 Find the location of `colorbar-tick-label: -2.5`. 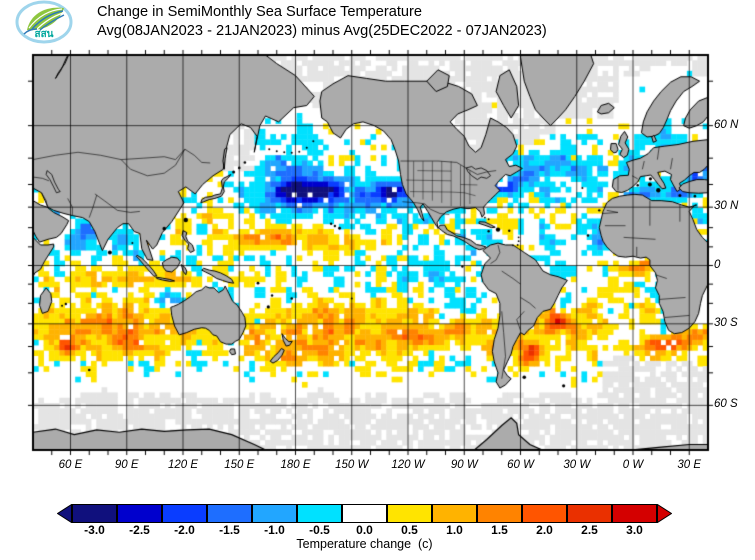

colorbar-tick-label: -2.5 is located at coordinates (139, 530).